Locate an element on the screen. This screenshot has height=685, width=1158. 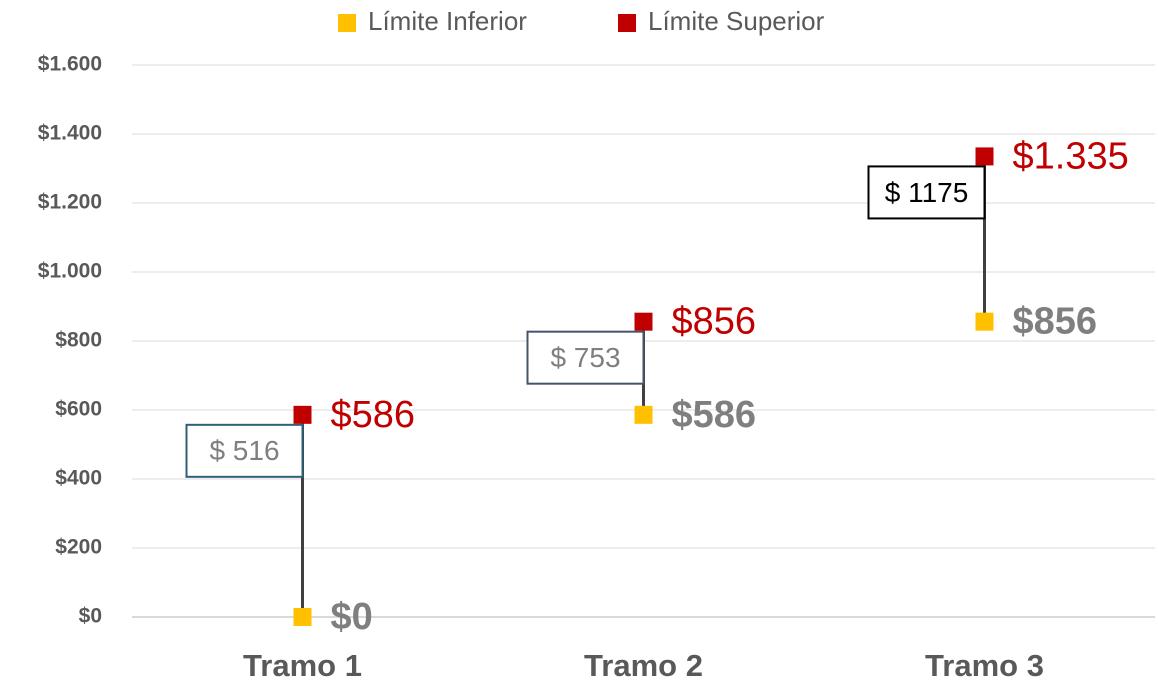
annotation: $ 753 is located at coordinates (585, 357).